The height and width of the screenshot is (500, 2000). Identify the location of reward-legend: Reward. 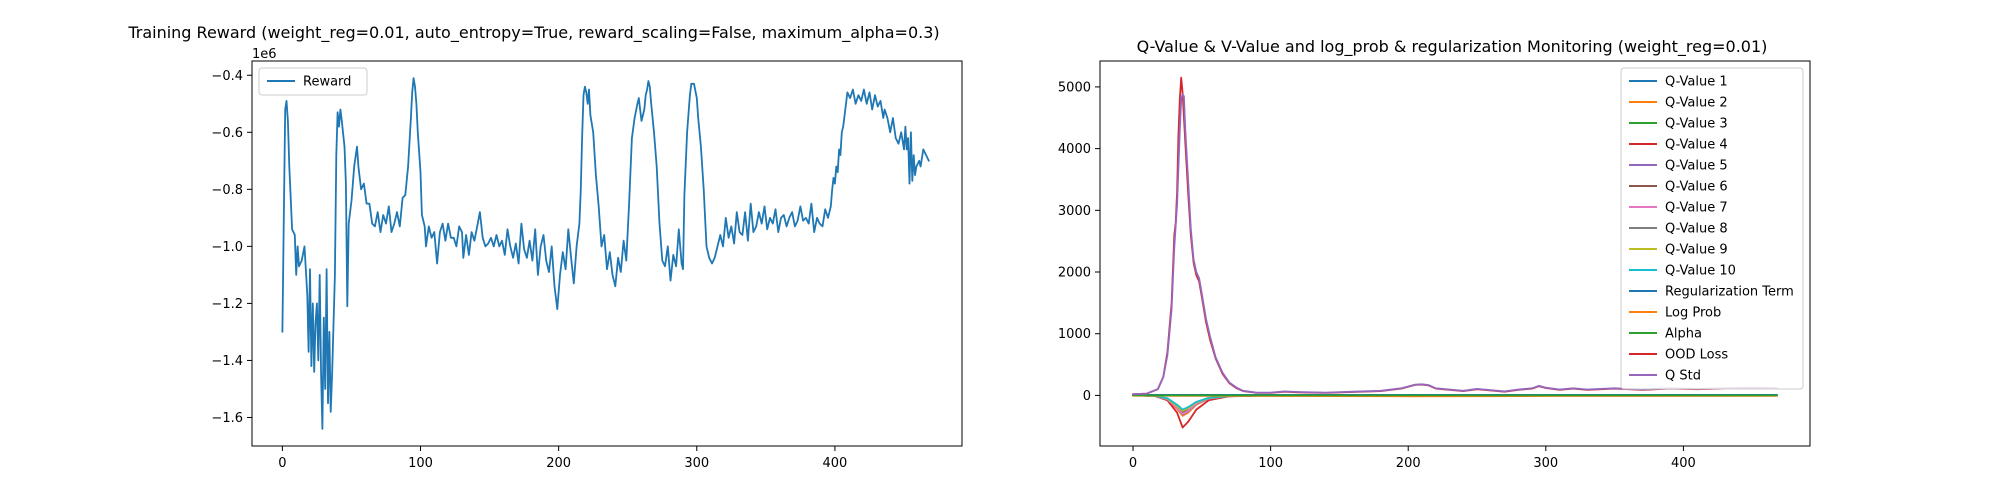
(313, 81).